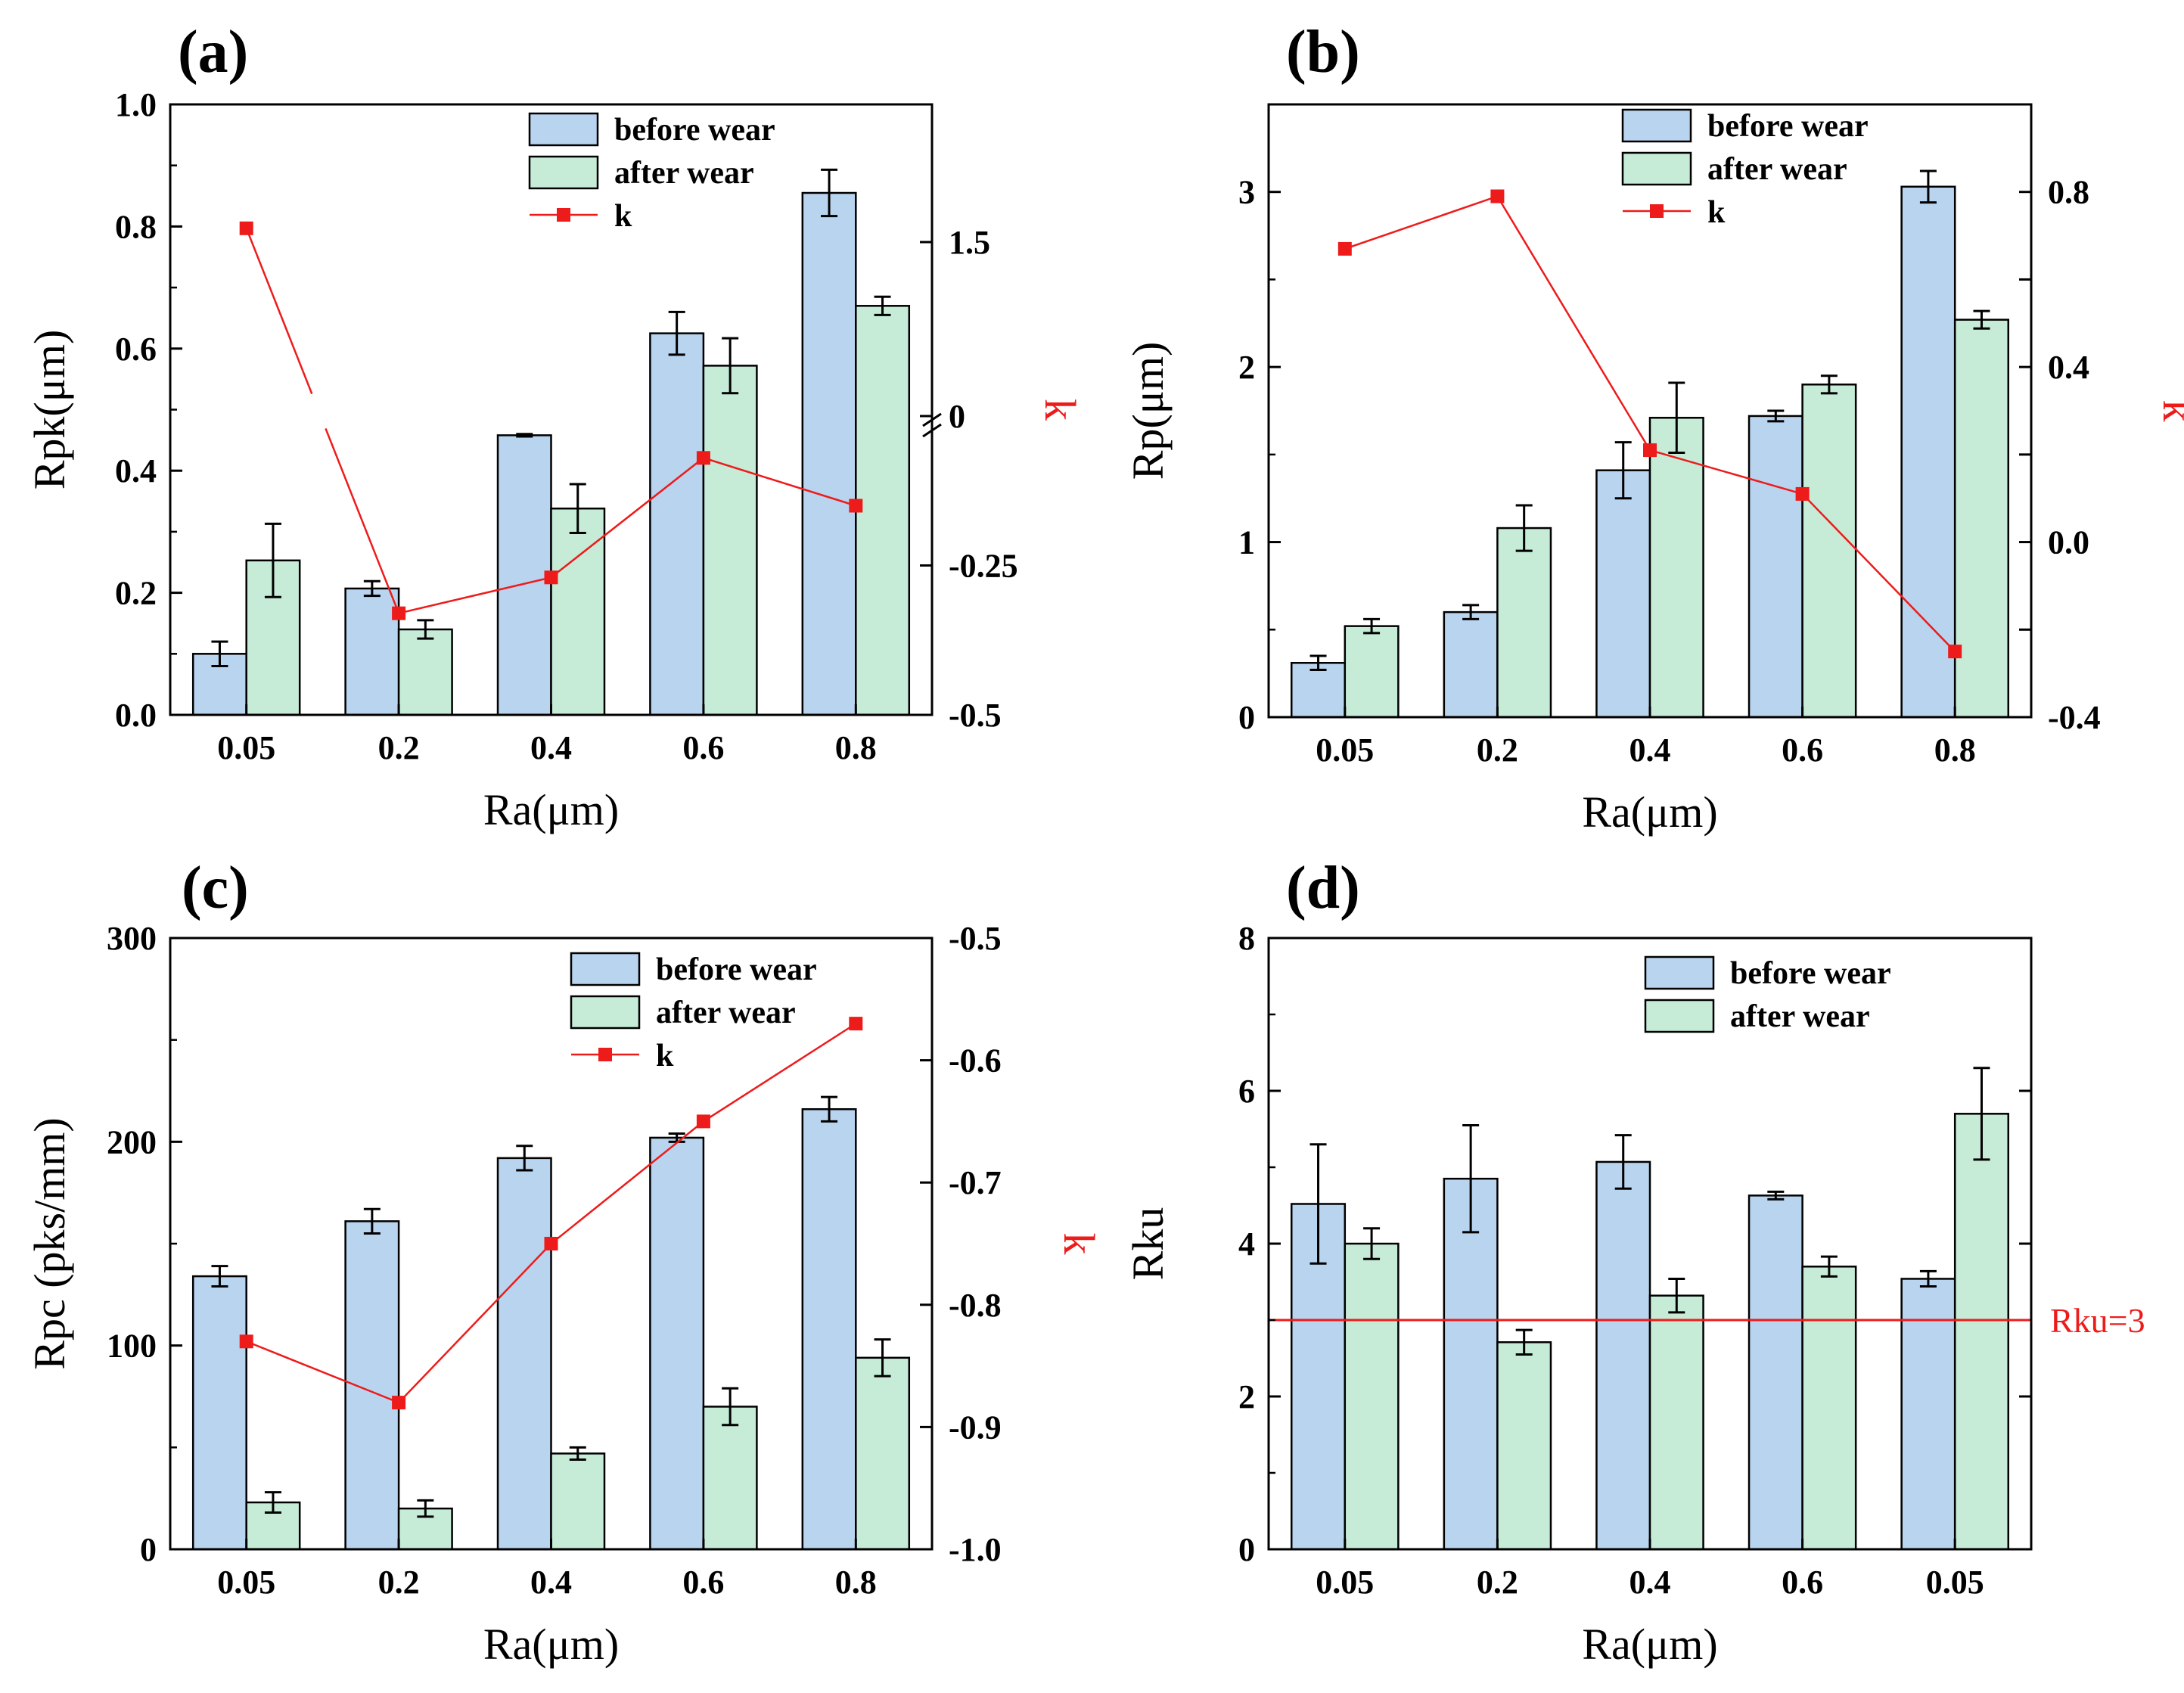  What do you see at coordinates (2068, 192) in the screenshot?
I see `k-tick-label: 0.8` at bounding box center [2068, 192].